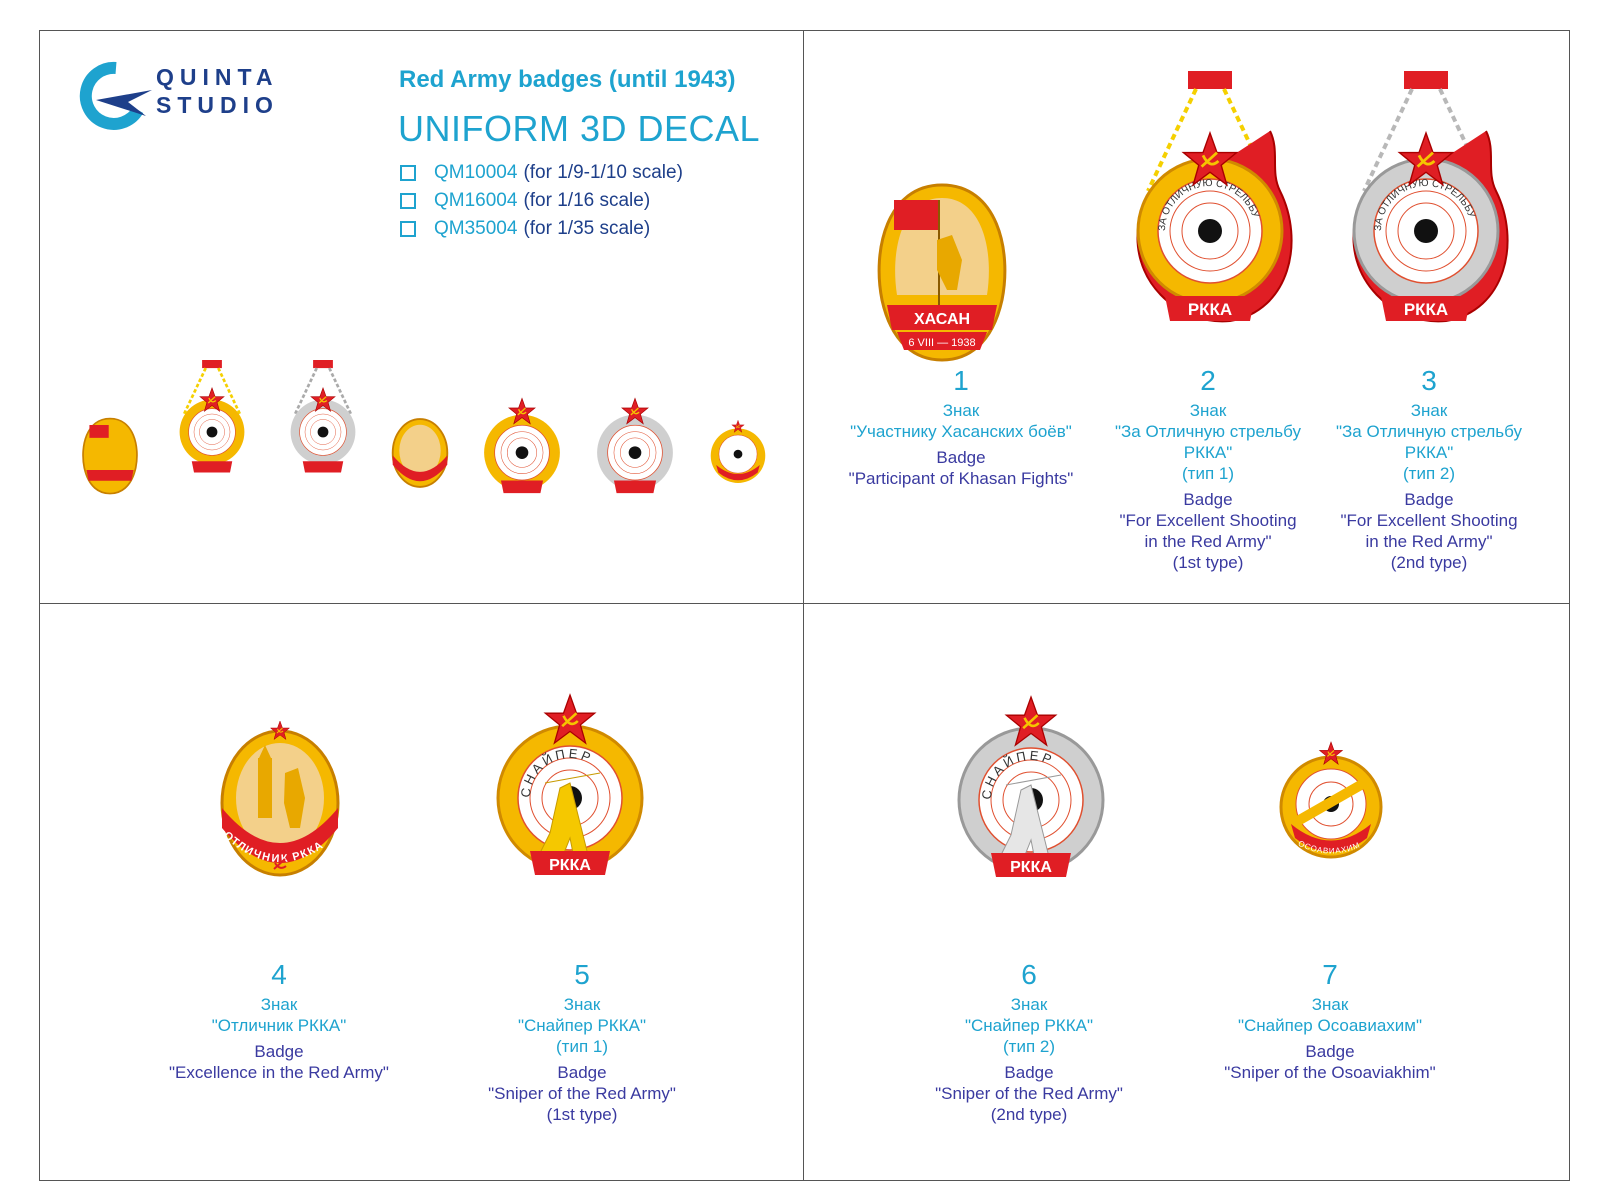  Describe the element at coordinates (212, 416) in the screenshot. I see `small-badge-2-icon` at that location.